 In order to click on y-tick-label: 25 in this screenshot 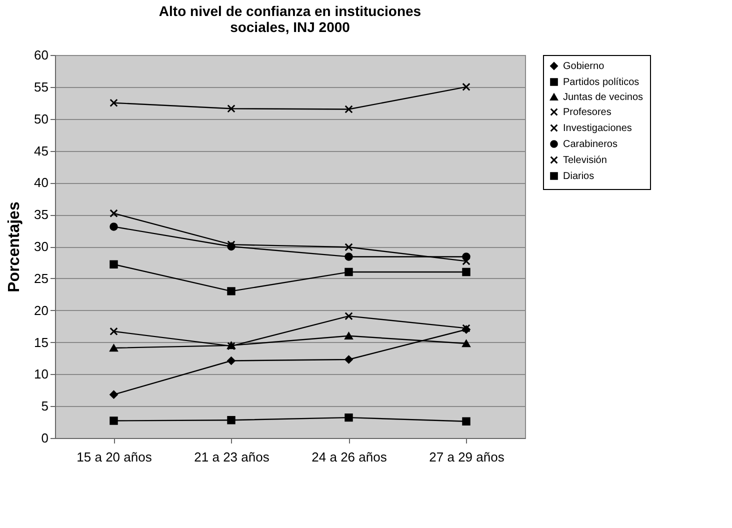, I will do `click(41, 278)`.